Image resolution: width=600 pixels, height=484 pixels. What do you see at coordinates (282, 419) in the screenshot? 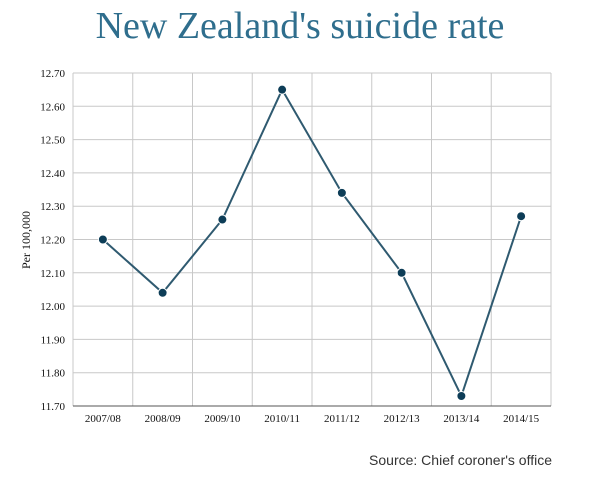
I see `x-tick-label: 2010/11` at bounding box center [282, 419].